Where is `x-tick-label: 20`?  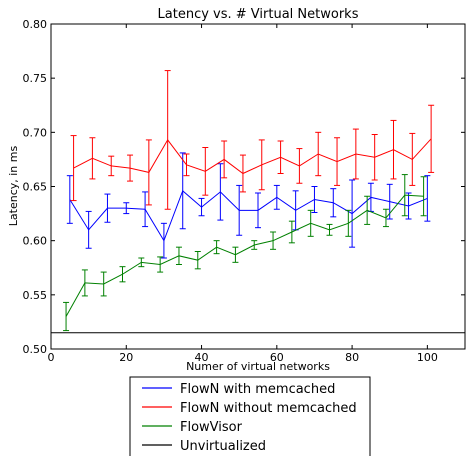
x-tick-label: 20 is located at coordinates (126, 357).